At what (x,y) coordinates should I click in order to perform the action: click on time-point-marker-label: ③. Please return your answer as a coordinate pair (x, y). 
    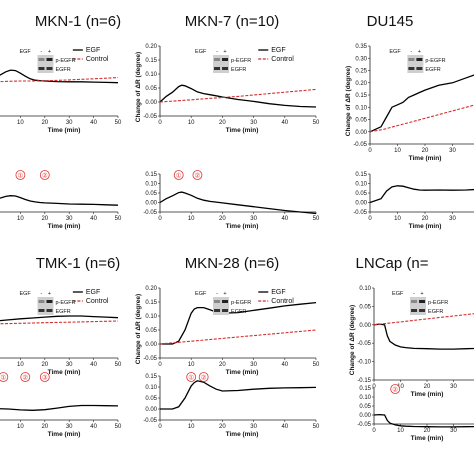
    Looking at the image, I should click on (45, 377).